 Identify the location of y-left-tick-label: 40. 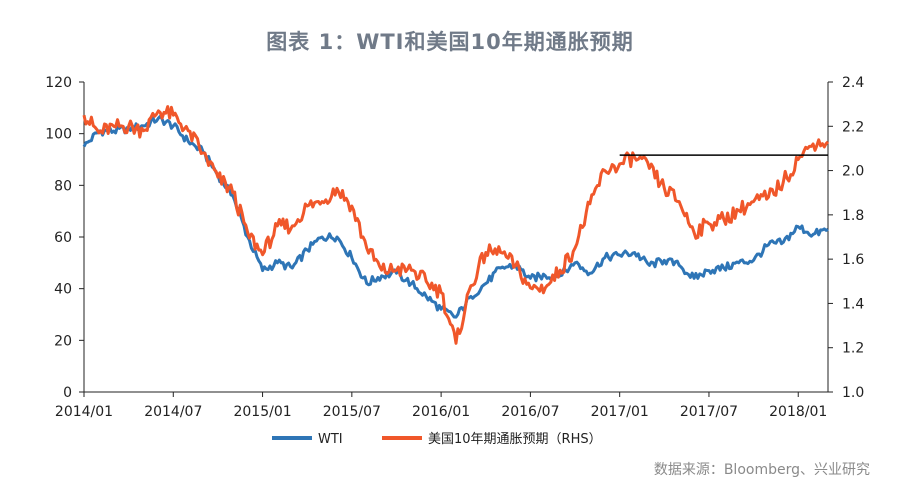
(63, 290).